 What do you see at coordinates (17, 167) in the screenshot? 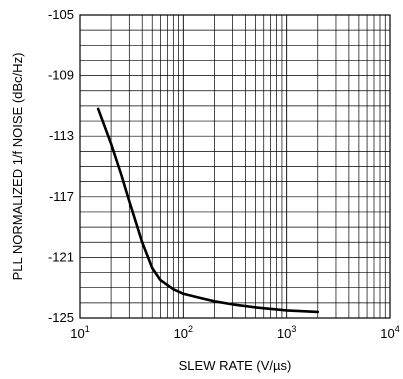
I see `y-axis-label: PLL NORMALIZED 1/f NOISE (dBc/Hz)` at bounding box center [17, 167].